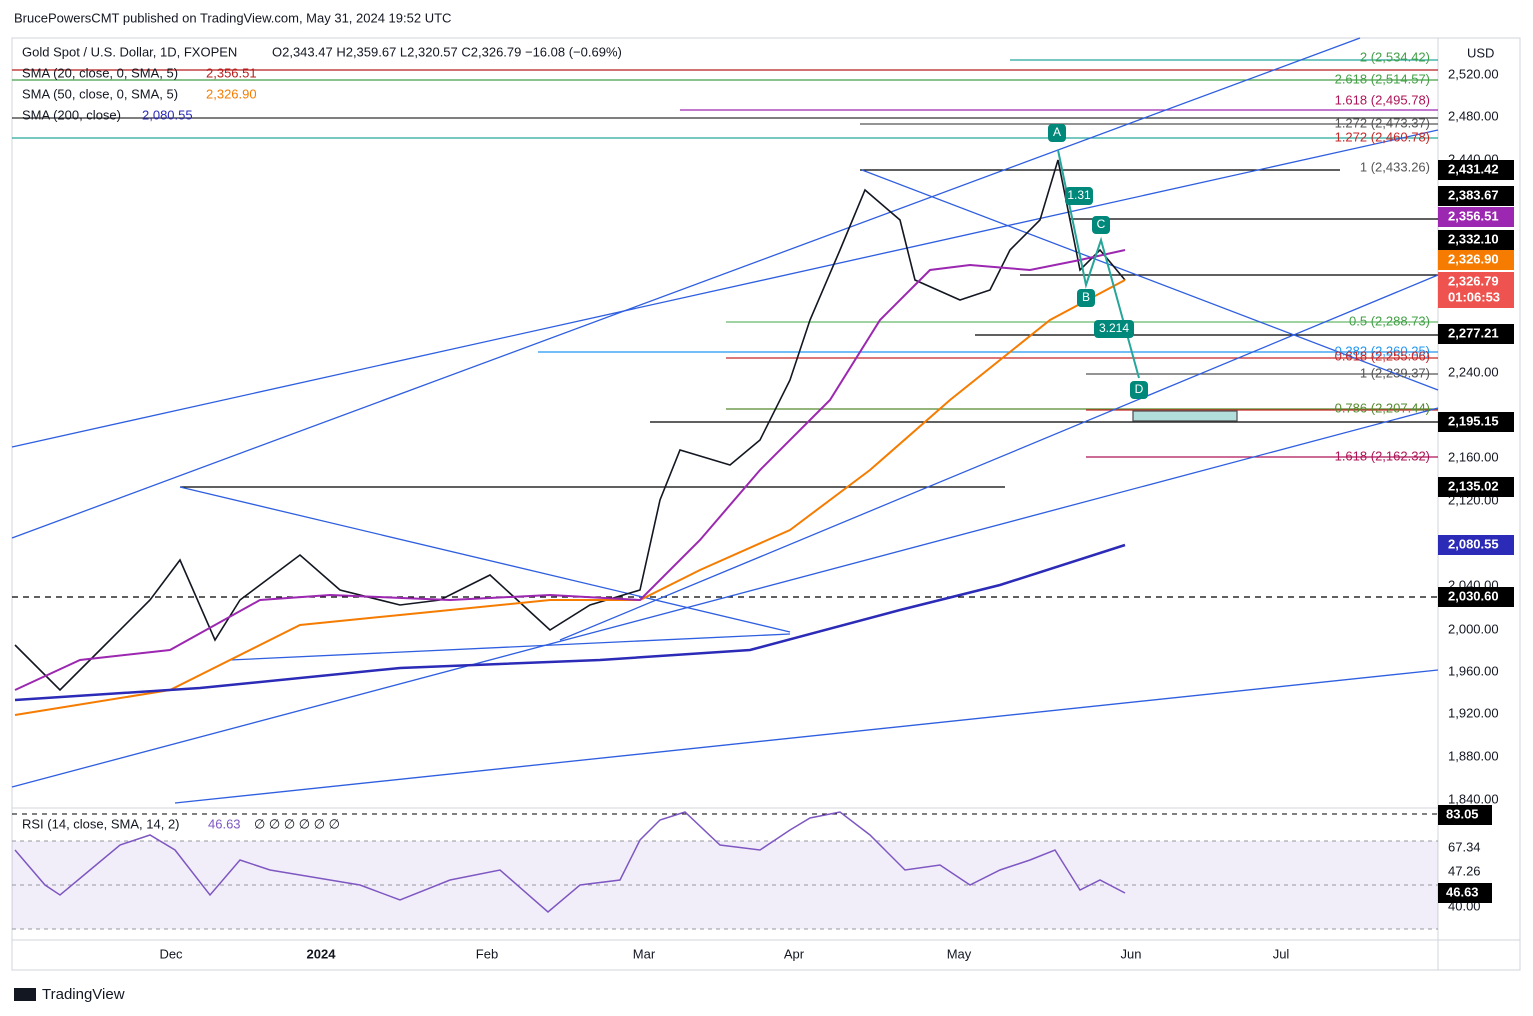 Image resolution: width=1533 pixels, height=1016 pixels. I want to click on fib-label: 0.618 (2,255.06), so click(1382, 355).